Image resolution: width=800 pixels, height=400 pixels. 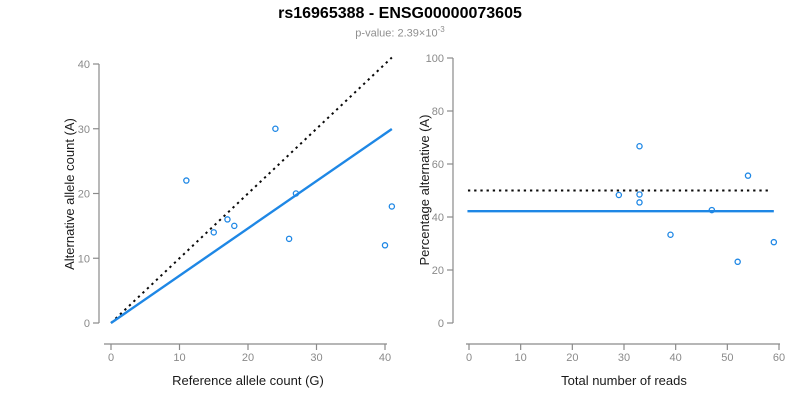 What do you see at coordinates (84, 130) in the screenshot?
I see `y-tick-label: 30` at bounding box center [84, 130].